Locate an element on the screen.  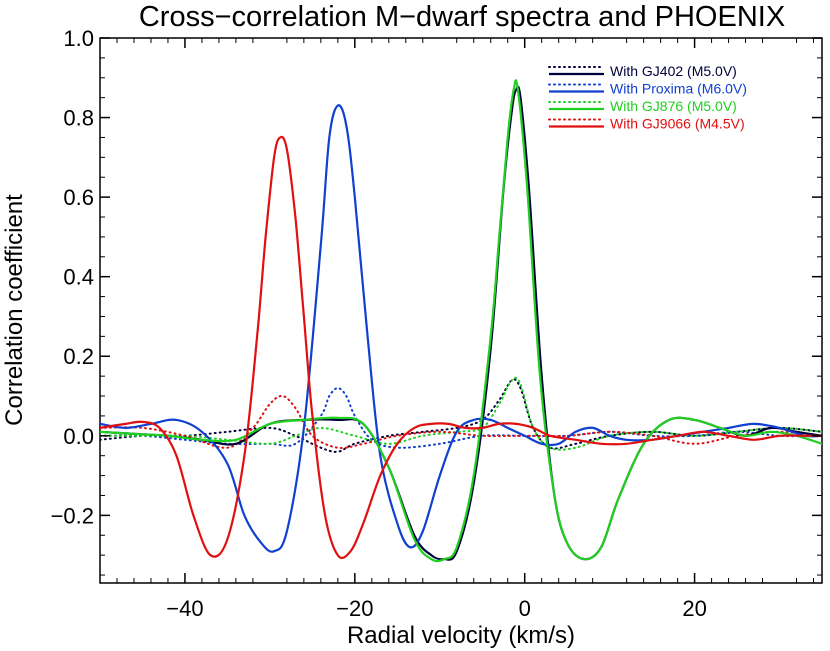
y-tick-label: 0.2 is located at coordinates (78, 356).